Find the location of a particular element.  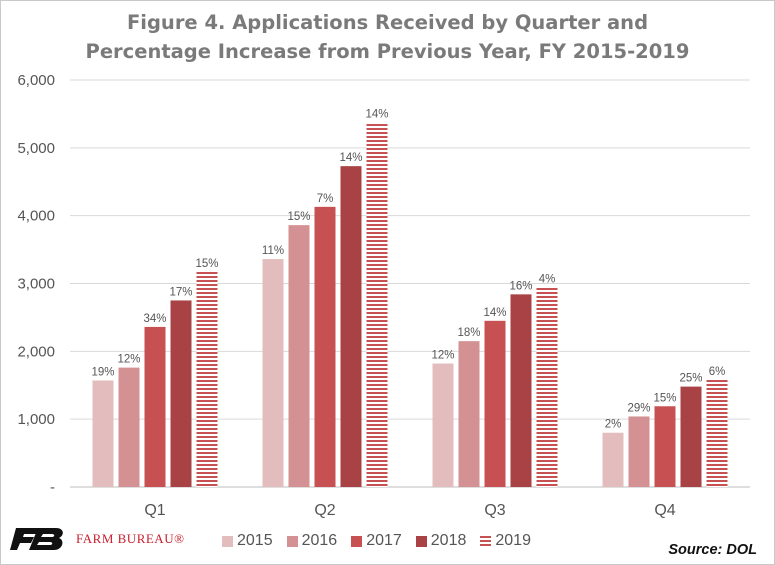

farm-bureau-wordmark: FARM BUREAU® is located at coordinates (130, 538).